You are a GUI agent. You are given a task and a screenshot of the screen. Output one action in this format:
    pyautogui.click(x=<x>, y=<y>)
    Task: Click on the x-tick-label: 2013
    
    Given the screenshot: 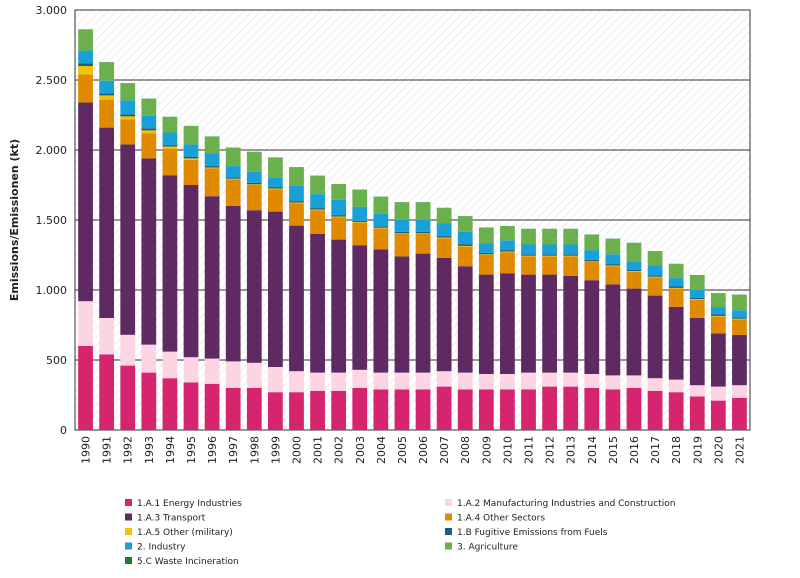 What is the action you would take?
    pyautogui.click(x=571, y=450)
    